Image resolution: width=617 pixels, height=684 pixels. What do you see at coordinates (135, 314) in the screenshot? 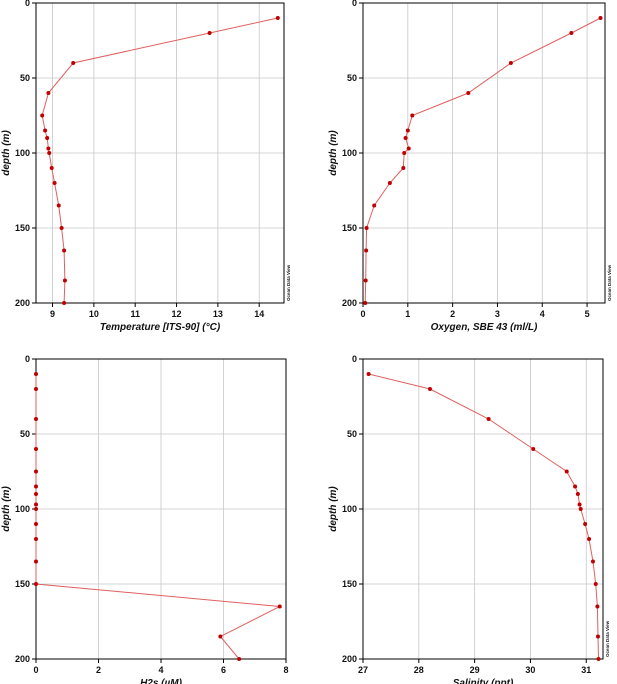
I see `x-tick-label: 11` at bounding box center [135, 314].